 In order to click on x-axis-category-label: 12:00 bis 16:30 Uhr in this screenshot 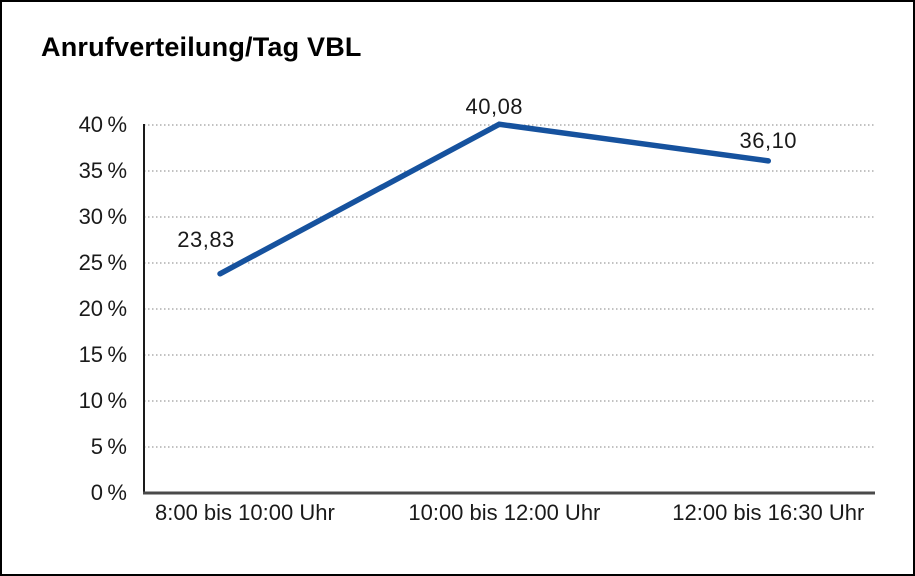, I will do `click(768, 512)`.